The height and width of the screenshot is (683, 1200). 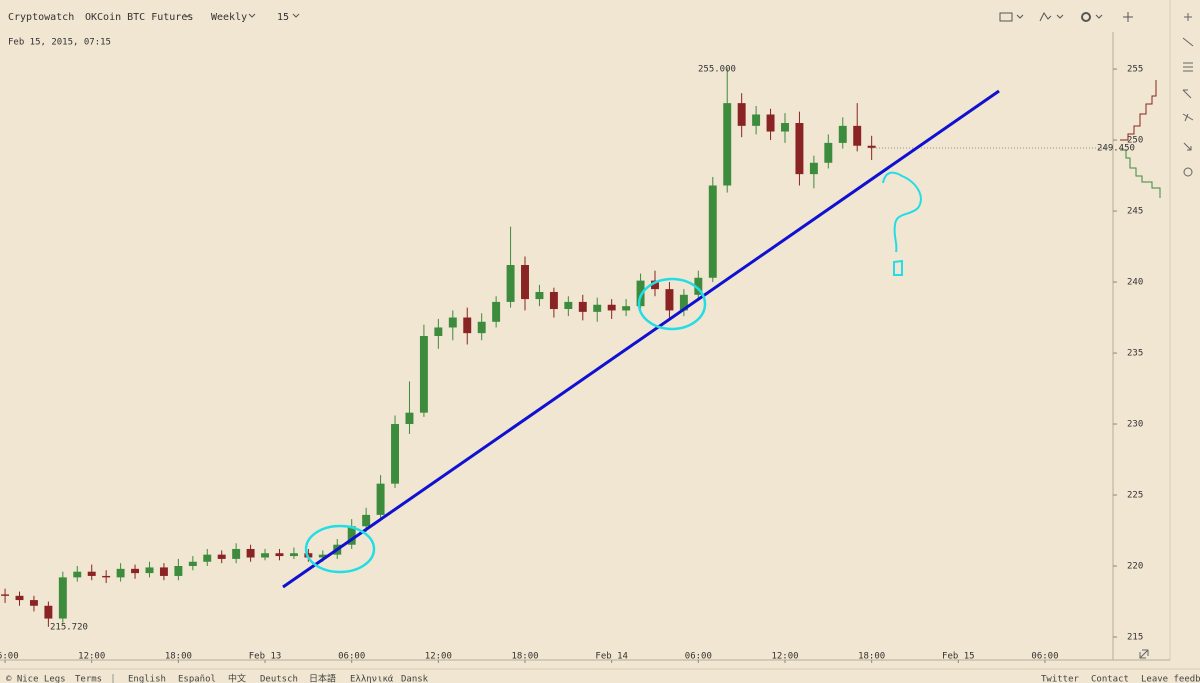 I want to click on low-label: 215.720, so click(x=69, y=628).